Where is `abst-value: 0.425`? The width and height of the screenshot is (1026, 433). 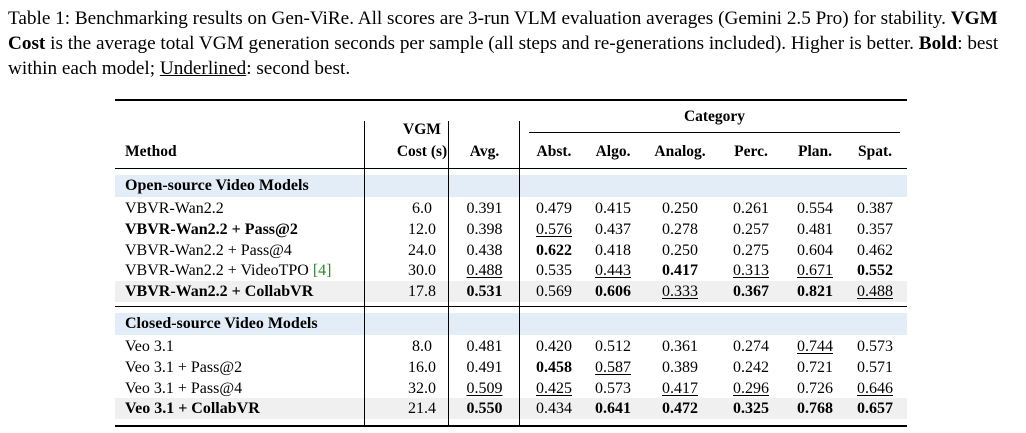 abst-value: 0.425 is located at coordinates (554, 388).